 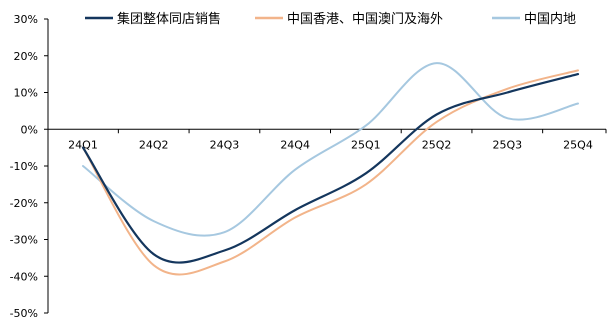 I want to click on y-tick-label: -20%, so click(x=24, y=203).